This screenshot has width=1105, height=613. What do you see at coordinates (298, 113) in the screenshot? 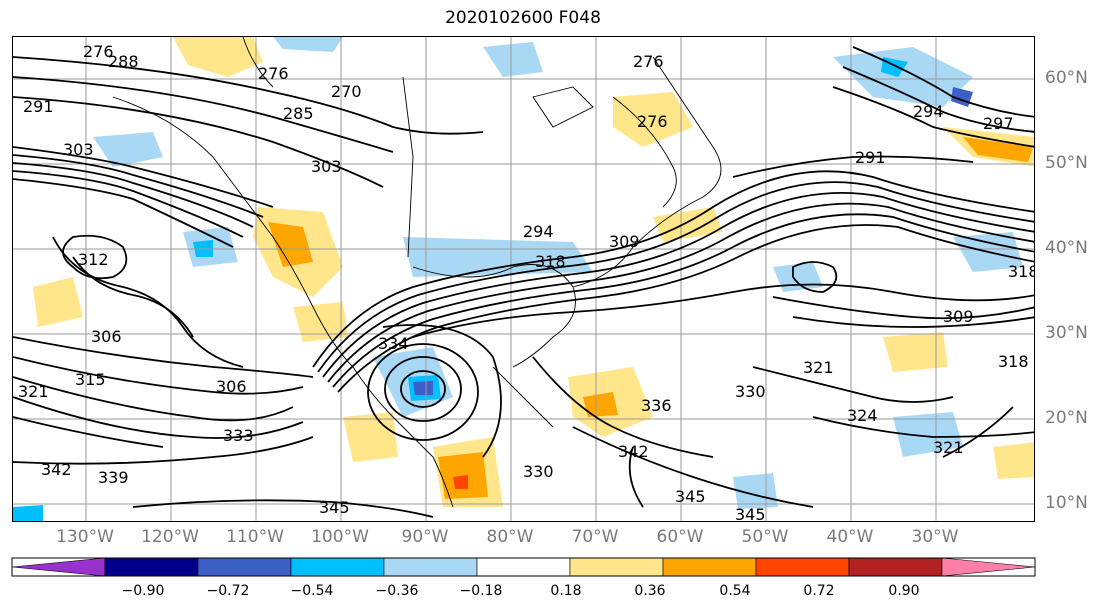
I see `contour-label: 285` at bounding box center [298, 113].